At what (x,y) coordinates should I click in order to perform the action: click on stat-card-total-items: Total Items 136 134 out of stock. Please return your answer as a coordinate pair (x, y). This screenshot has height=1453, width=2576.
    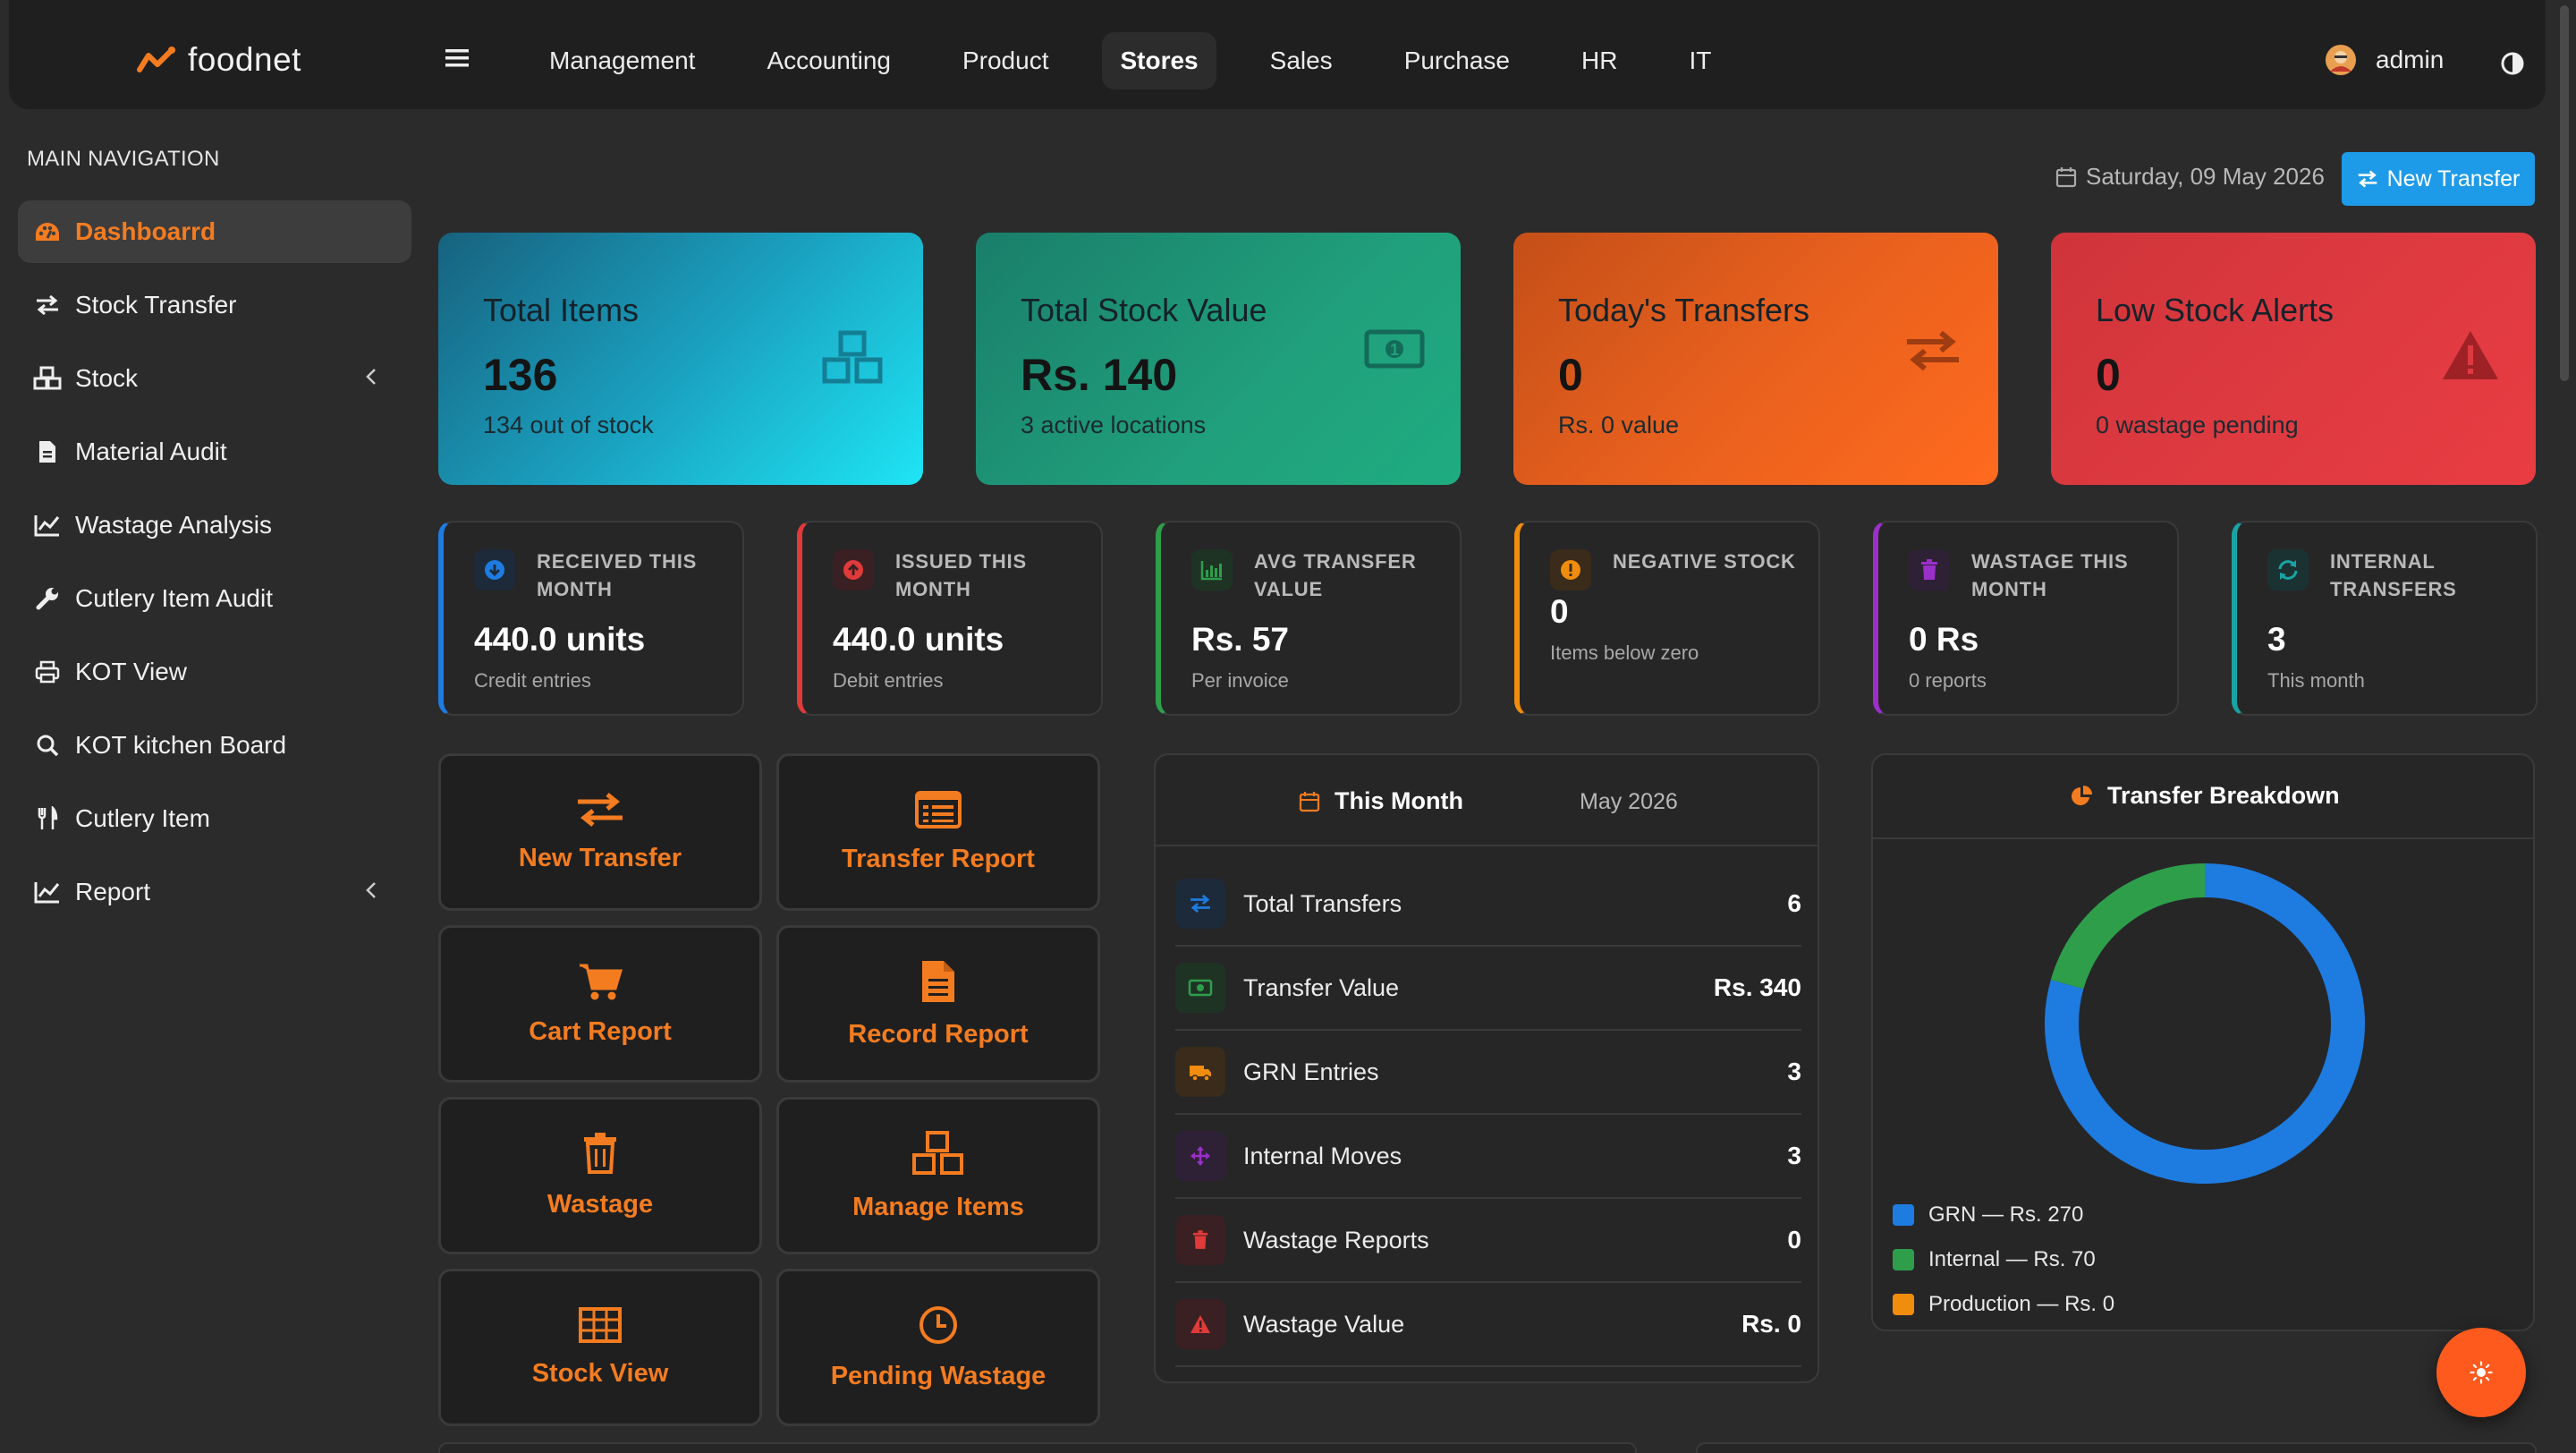
    Looking at the image, I should click on (680, 359).